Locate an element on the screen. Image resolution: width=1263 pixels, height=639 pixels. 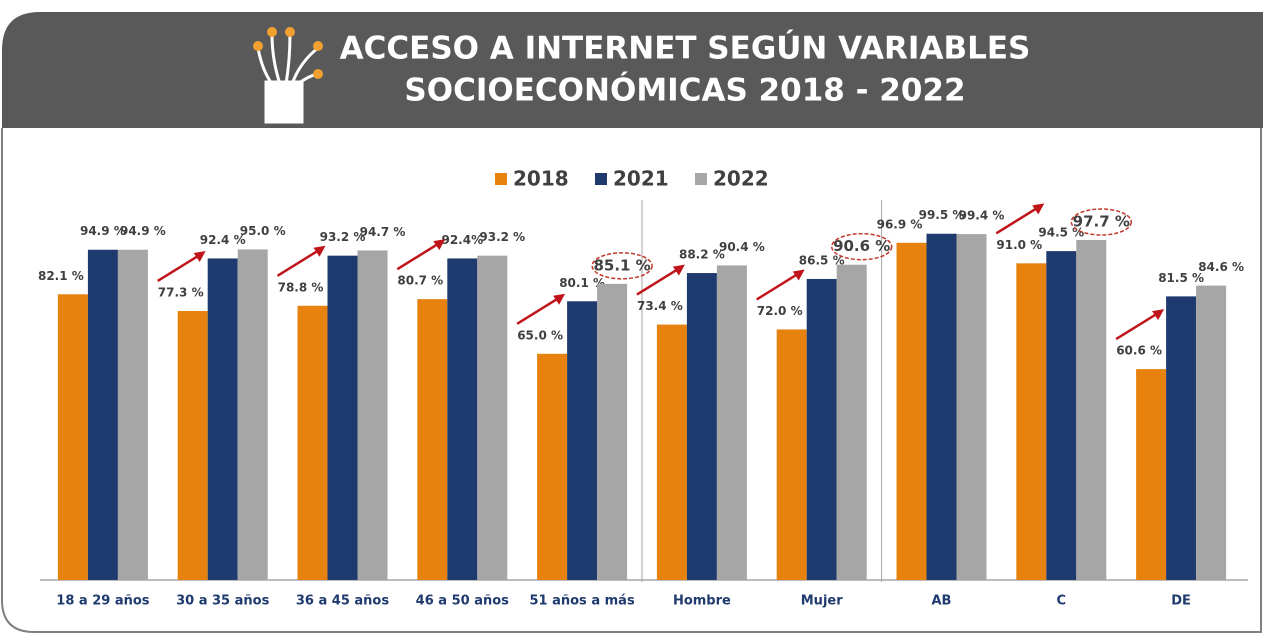
data-label: 77.3 % is located at coordinates (181, 292).